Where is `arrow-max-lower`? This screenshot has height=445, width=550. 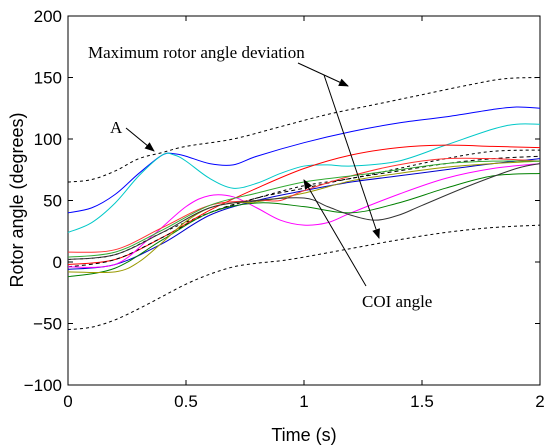
arrow-max-lower is located at coordinates (351, 156).